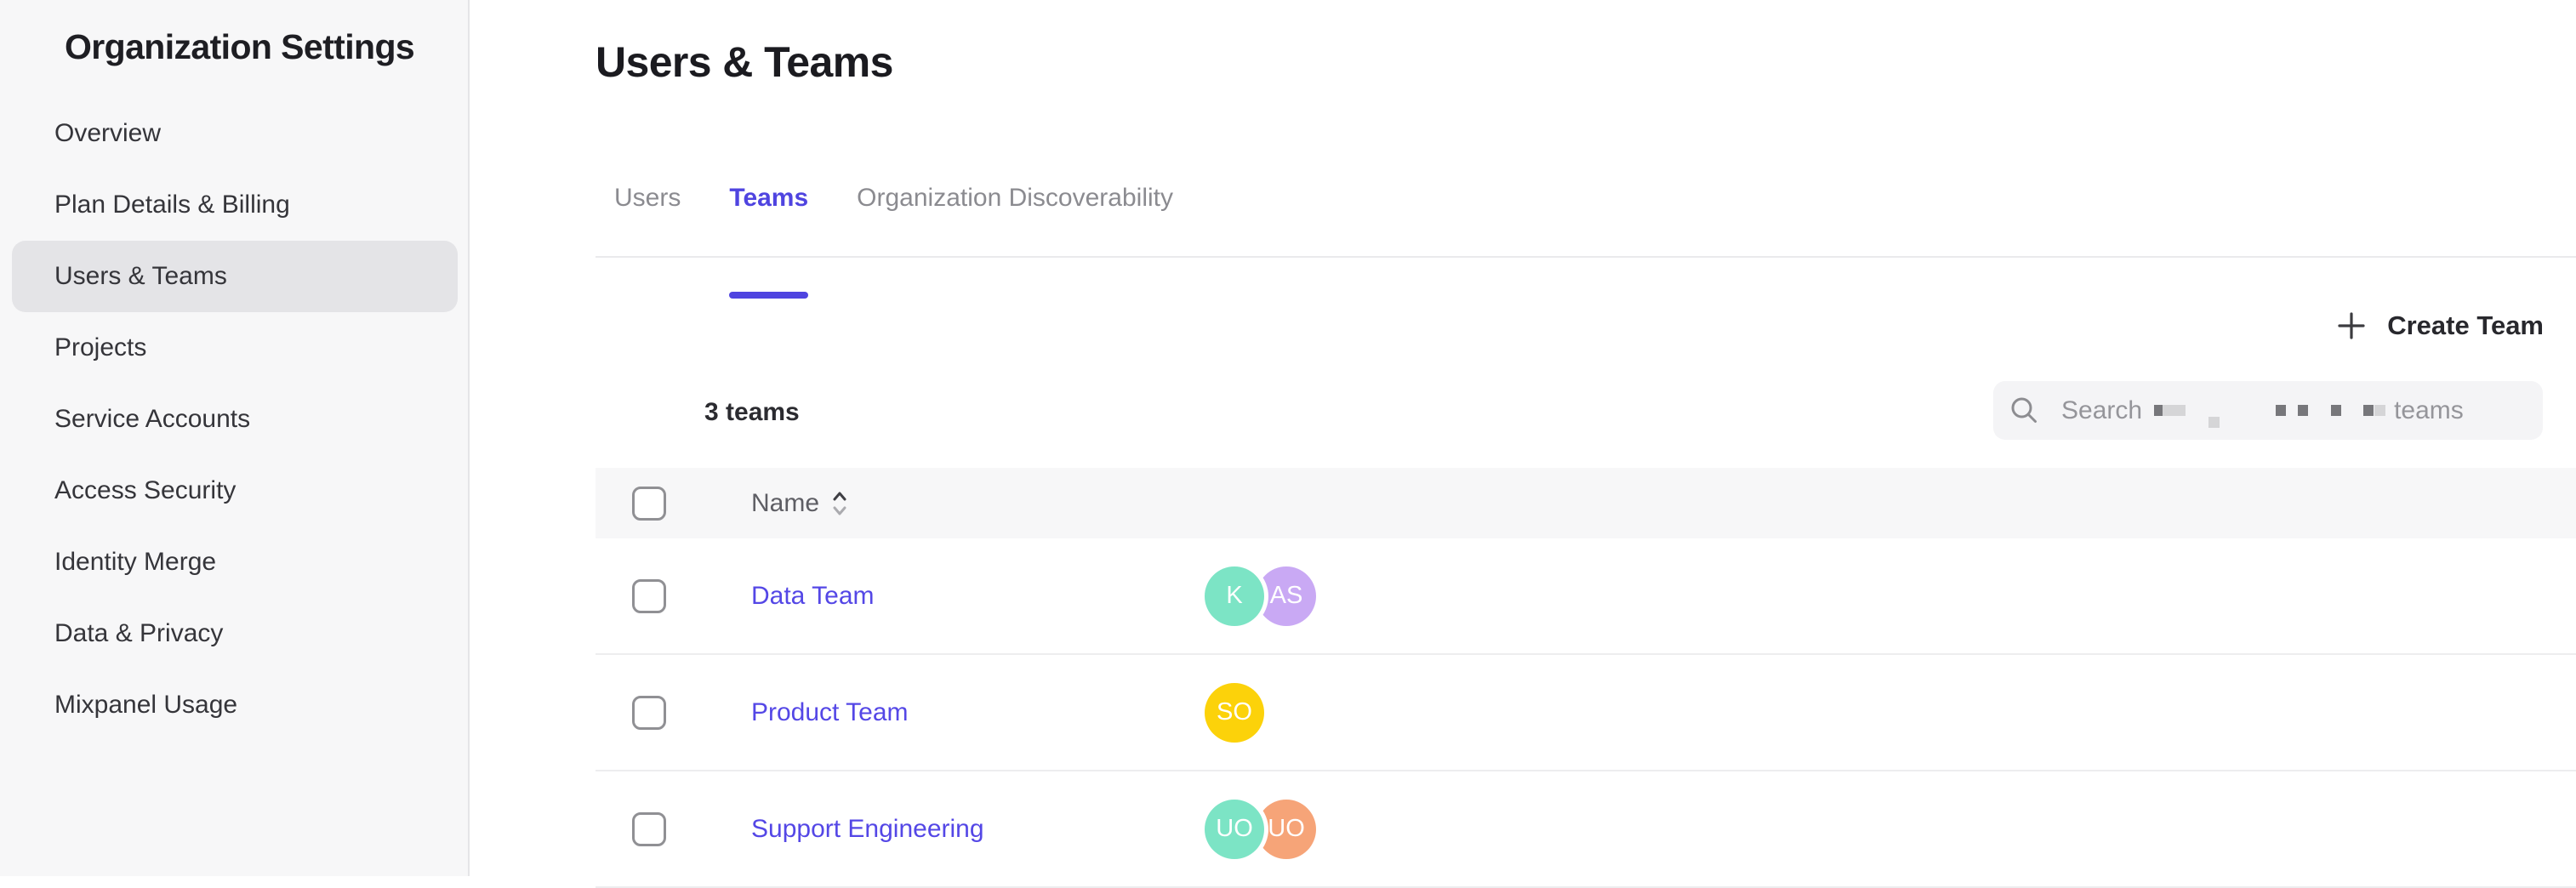 The image size is (2576, 888). I want to click on page-title: Users & Teams, so click(744, 62).